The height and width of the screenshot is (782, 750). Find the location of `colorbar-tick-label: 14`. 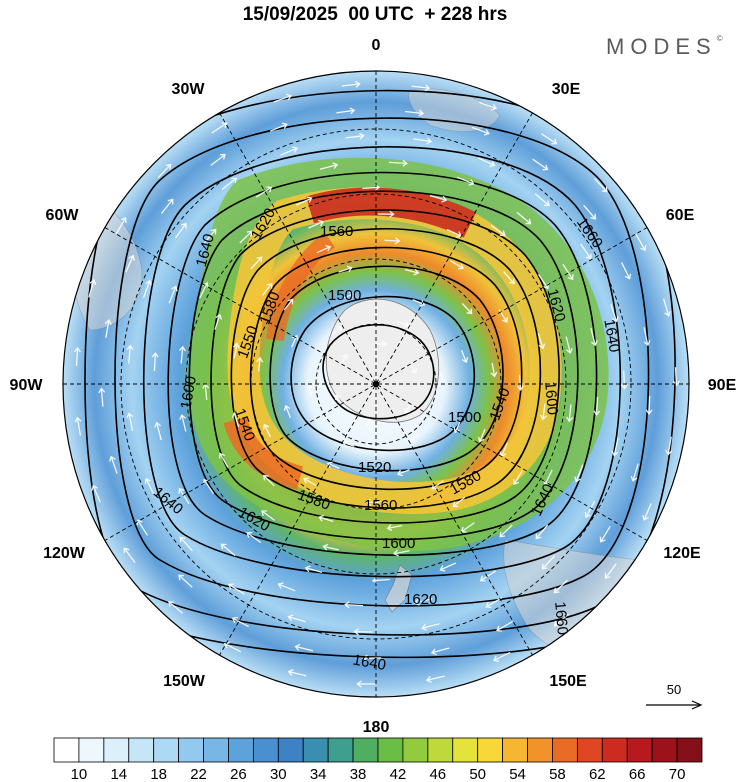

colorbar-tick-label: 14 is located at coordinates (118, 774).